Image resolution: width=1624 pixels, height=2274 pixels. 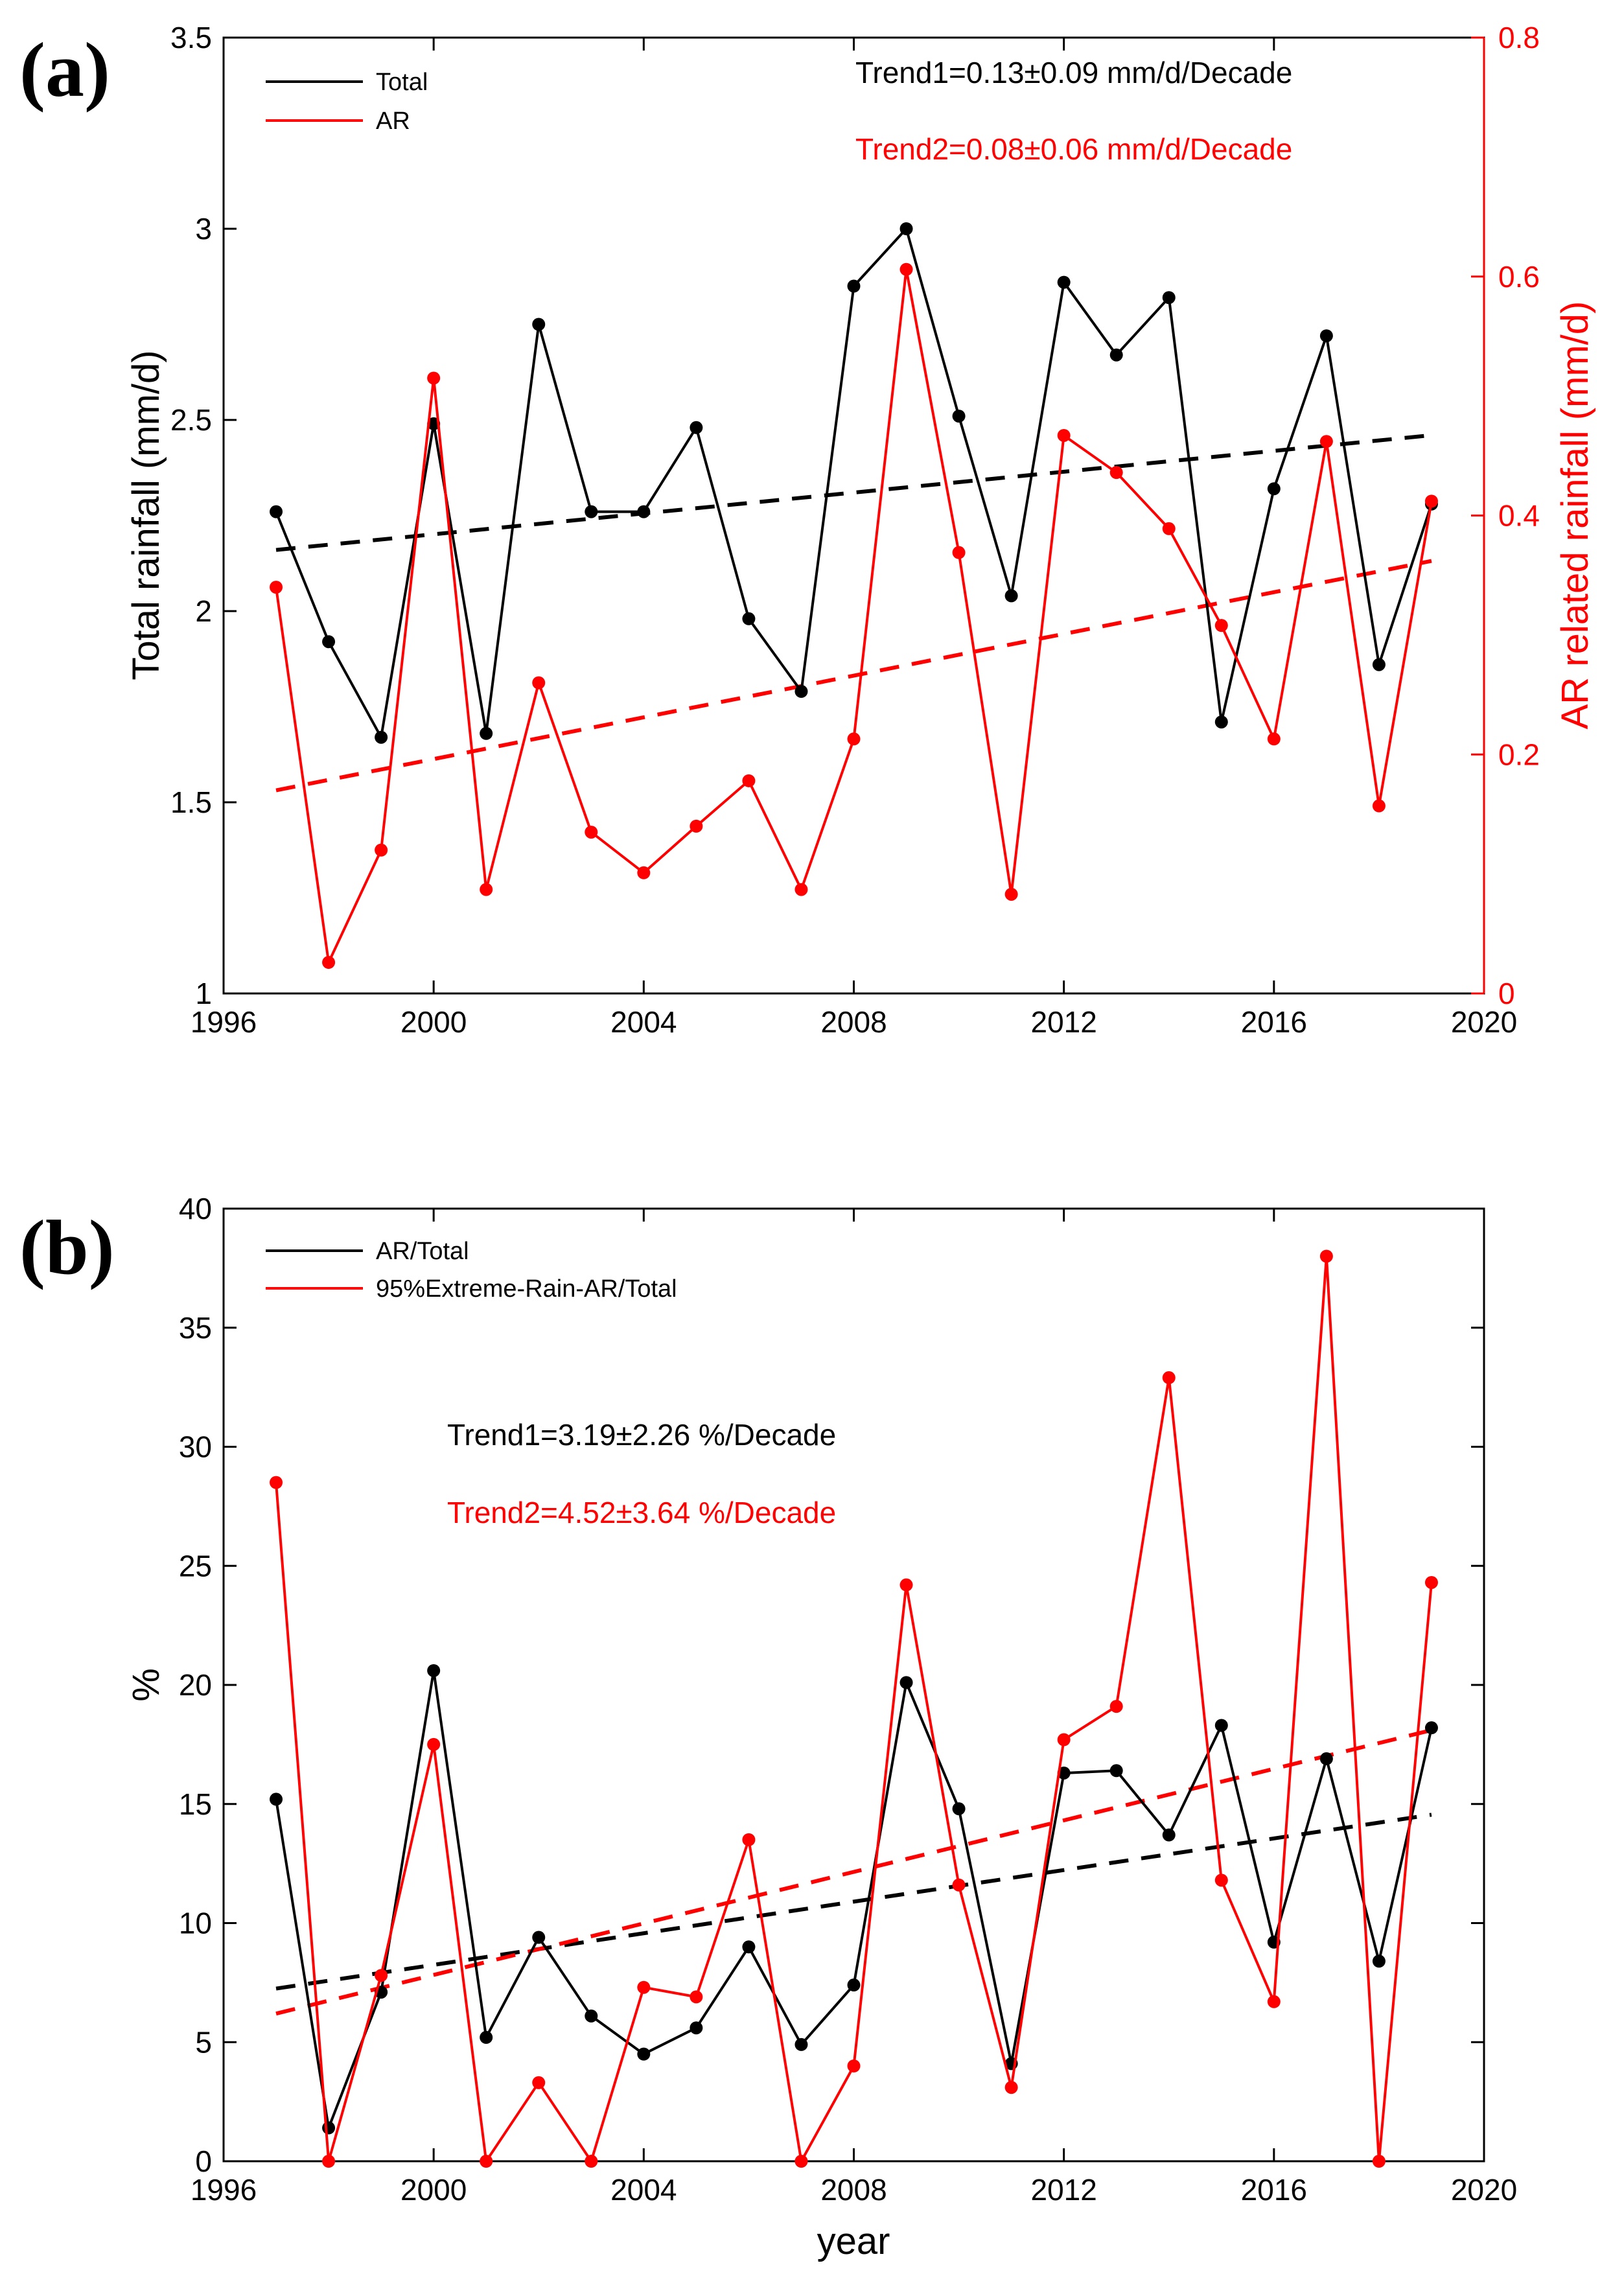 What do you see at coordinates (526, 1289) in the screenshot?
I see `legend-label-extreme: 95%Extreme-Rain-AR/Total` at bounding box center [526, 1289].